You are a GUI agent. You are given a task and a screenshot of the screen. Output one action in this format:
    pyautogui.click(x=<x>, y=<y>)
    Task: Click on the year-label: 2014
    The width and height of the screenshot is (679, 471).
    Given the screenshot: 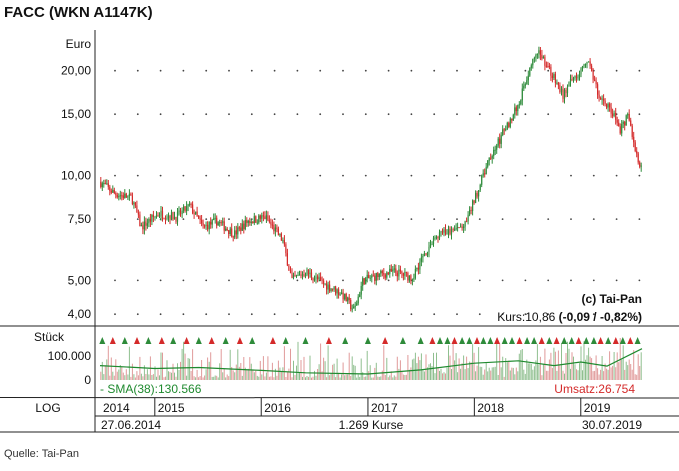 What is the action you would take?
    pyautogui.click(x=116, y=408)
    